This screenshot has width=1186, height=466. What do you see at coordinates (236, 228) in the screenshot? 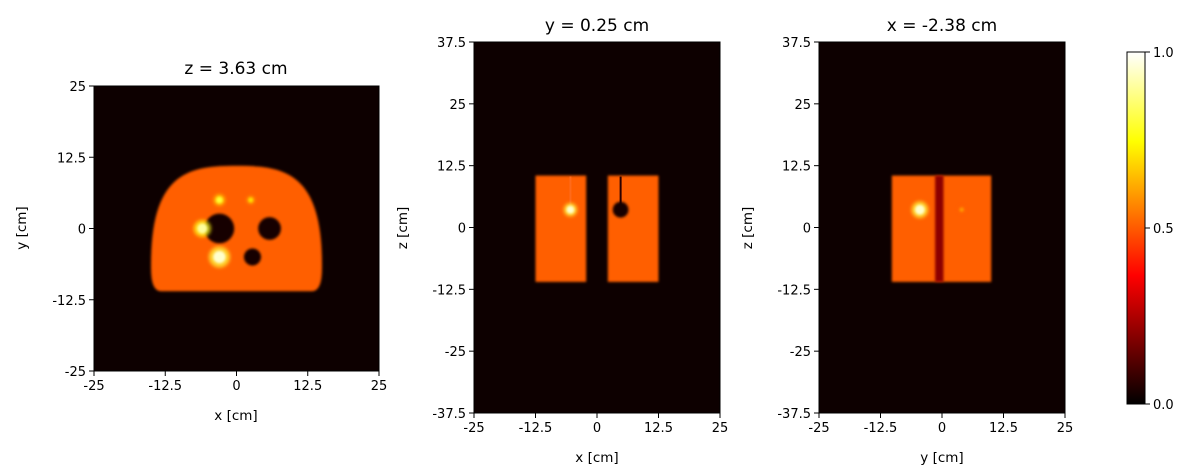
I see `panel-1-phantom-body` at bounding box center [236, 228].